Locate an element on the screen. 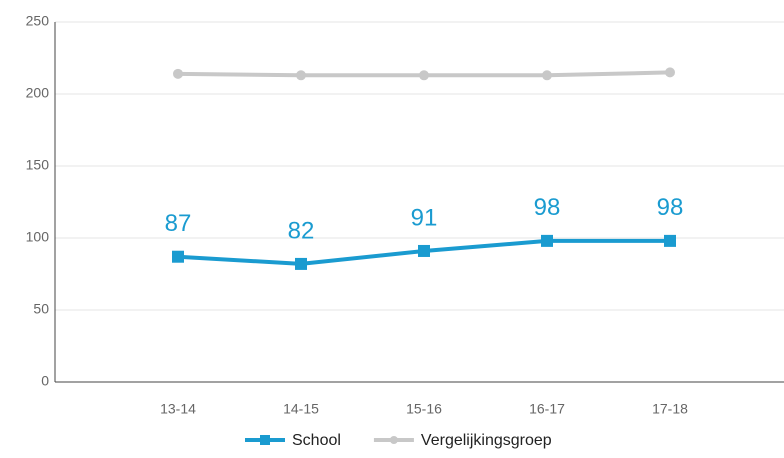 The width and height of the screenshot is (784, 458). data-label: 82 is located at coordinates (301, 230).